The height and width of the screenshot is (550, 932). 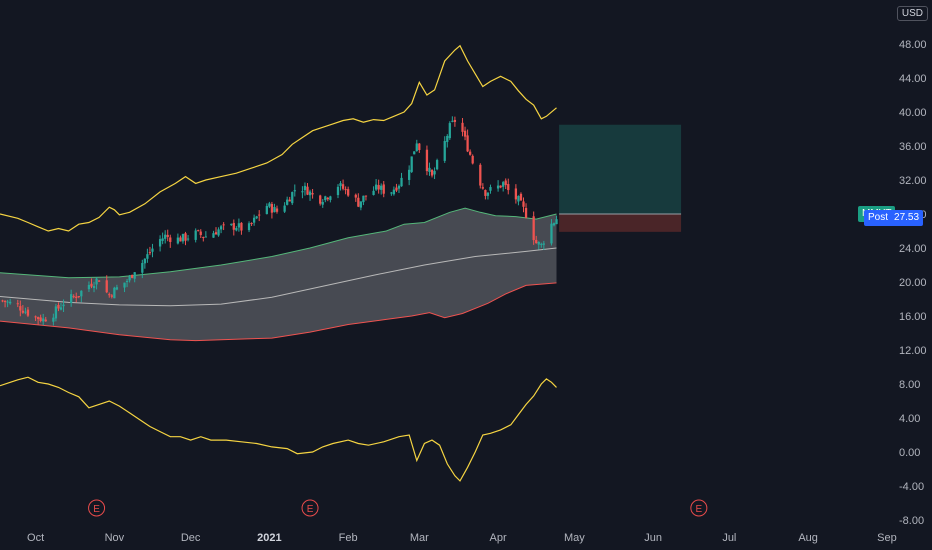 What do you see at coordinates (913, 45) in the screenshot?
I see `y-tick-label: 48.00` at bounding box center [913, 45].